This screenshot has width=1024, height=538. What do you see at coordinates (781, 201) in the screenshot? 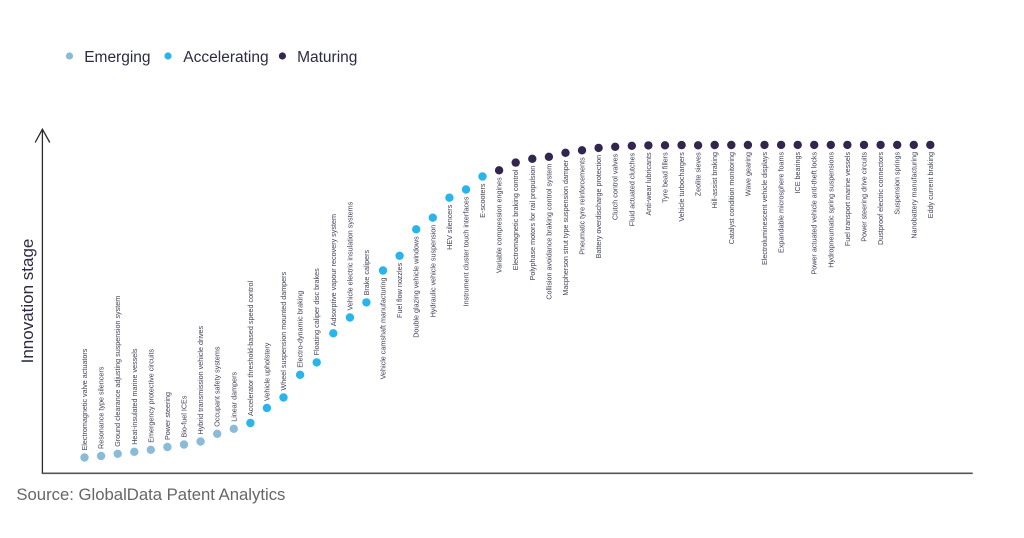
I see `svg-text: Expandable microsphere foams` at bounding box center [781, 201].